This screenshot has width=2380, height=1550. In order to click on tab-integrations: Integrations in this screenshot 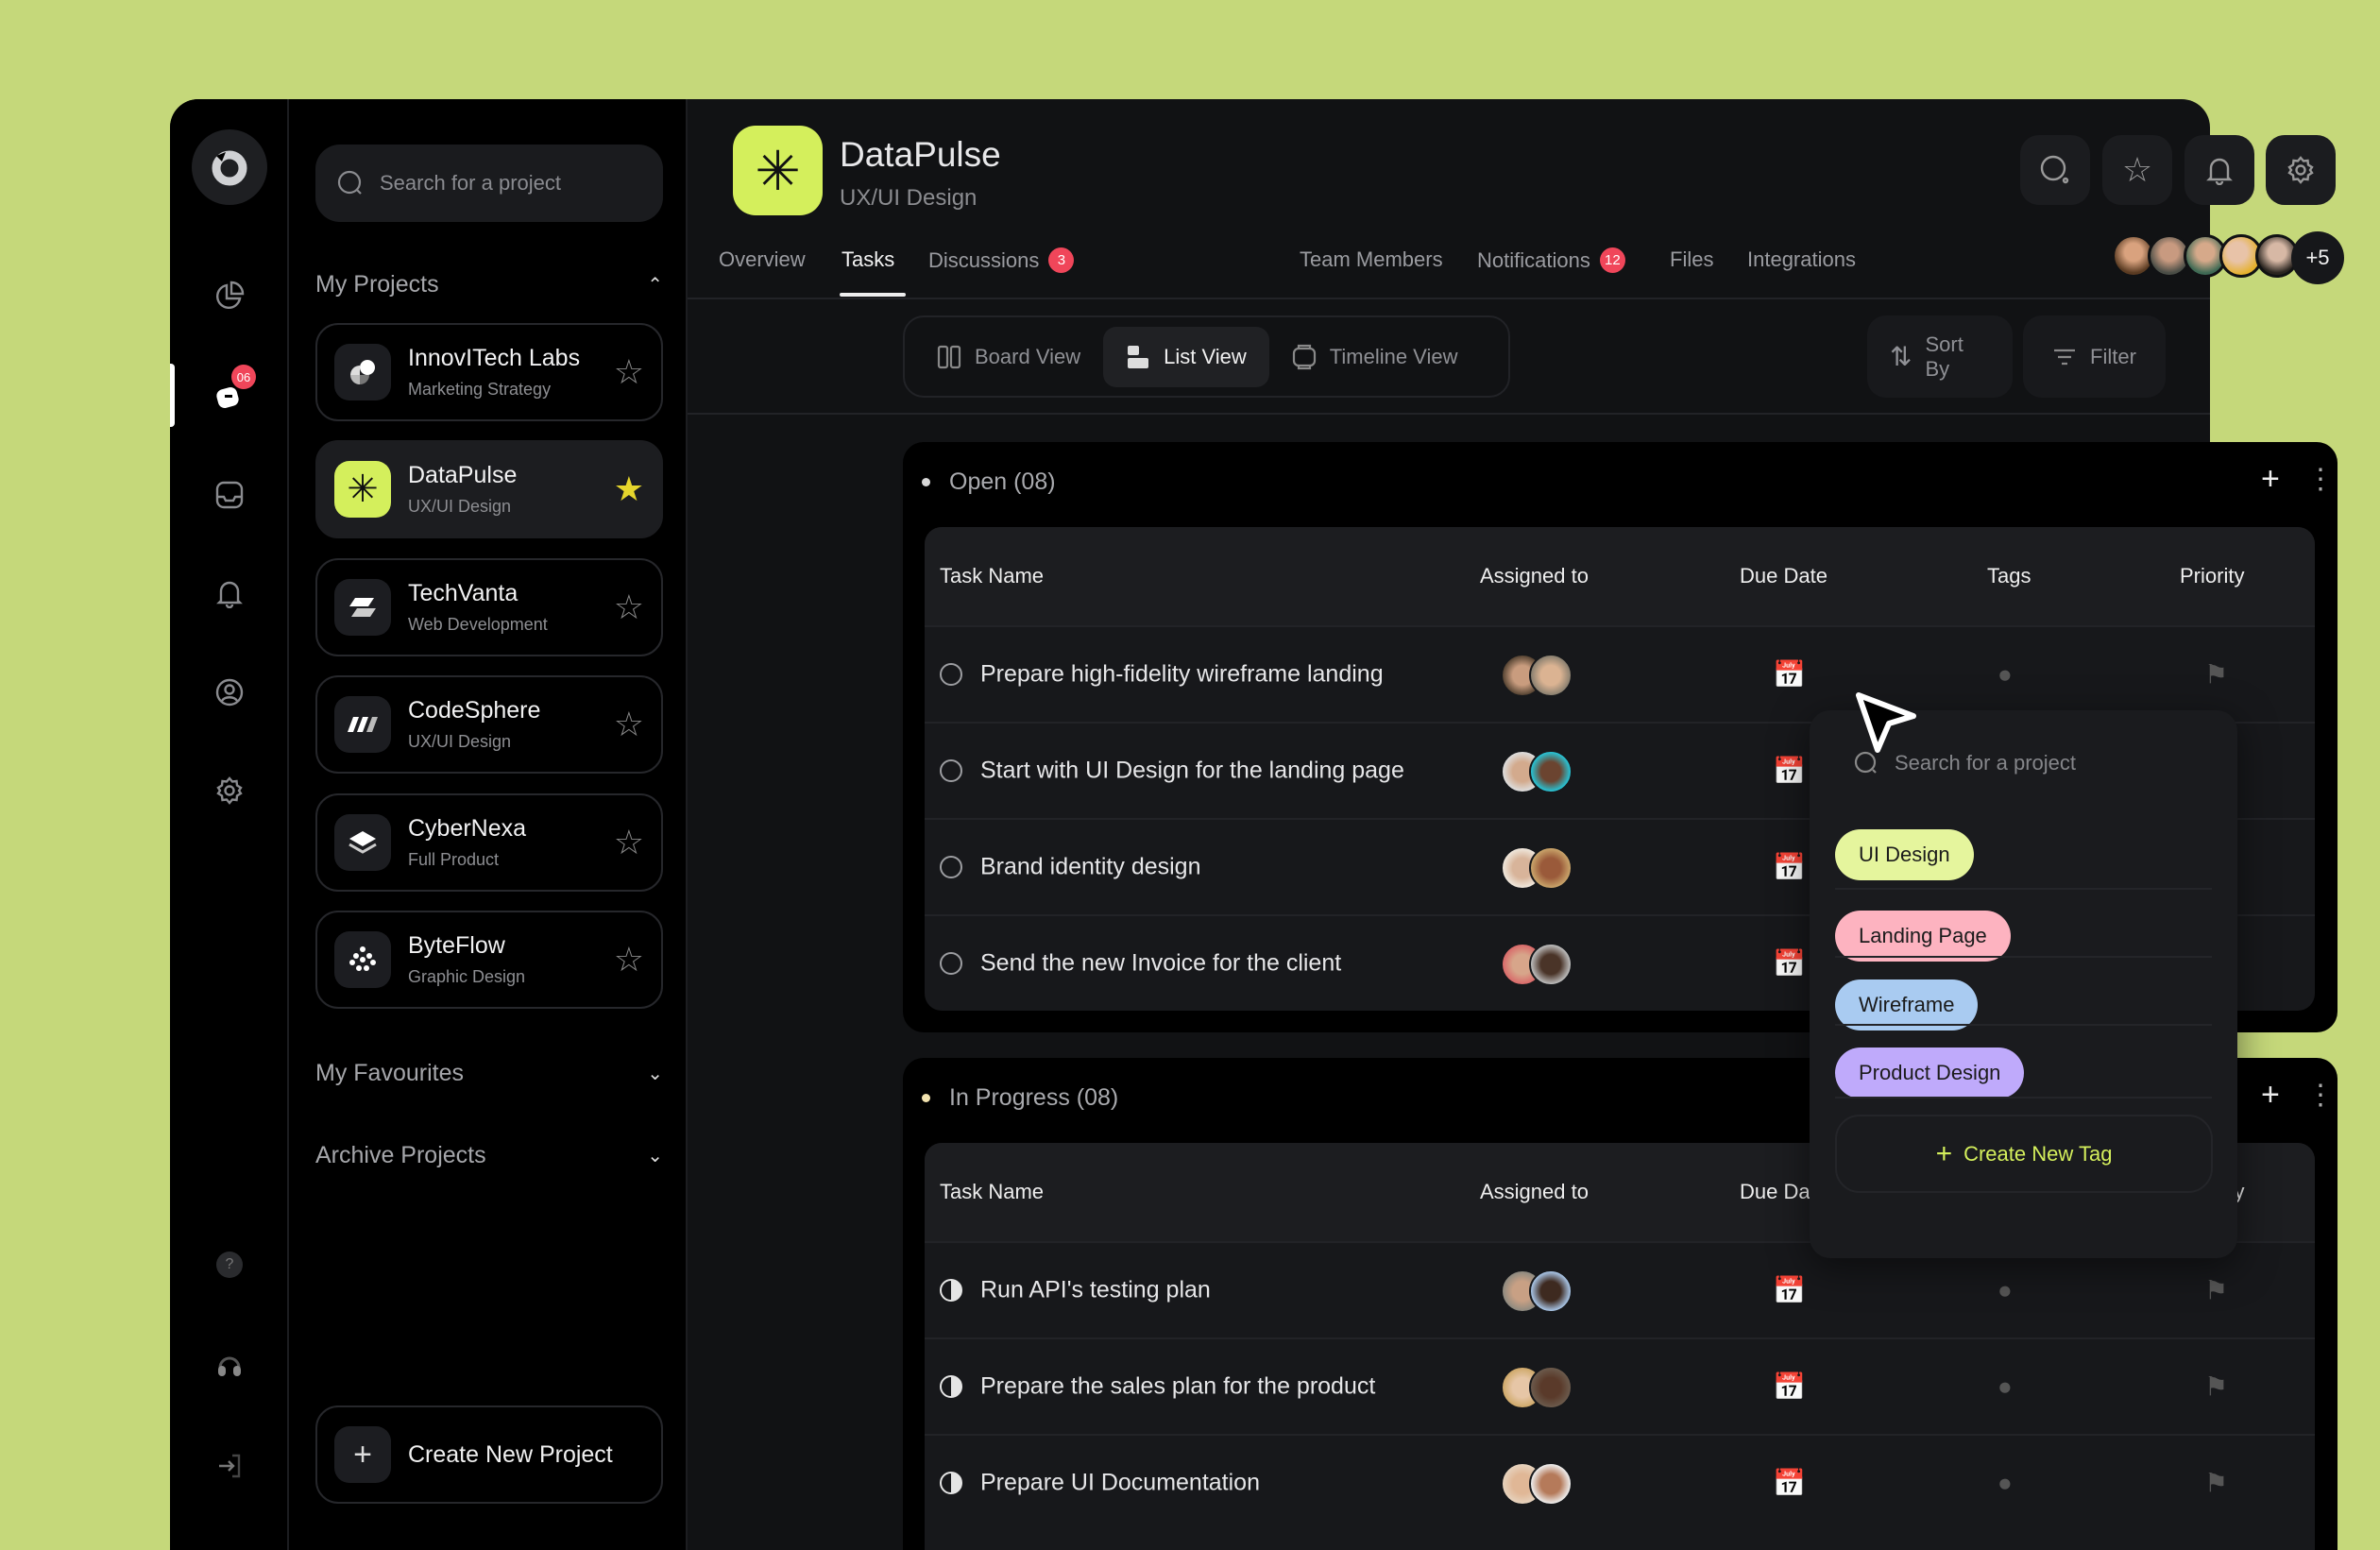, I will do `click(1801, 259)`.